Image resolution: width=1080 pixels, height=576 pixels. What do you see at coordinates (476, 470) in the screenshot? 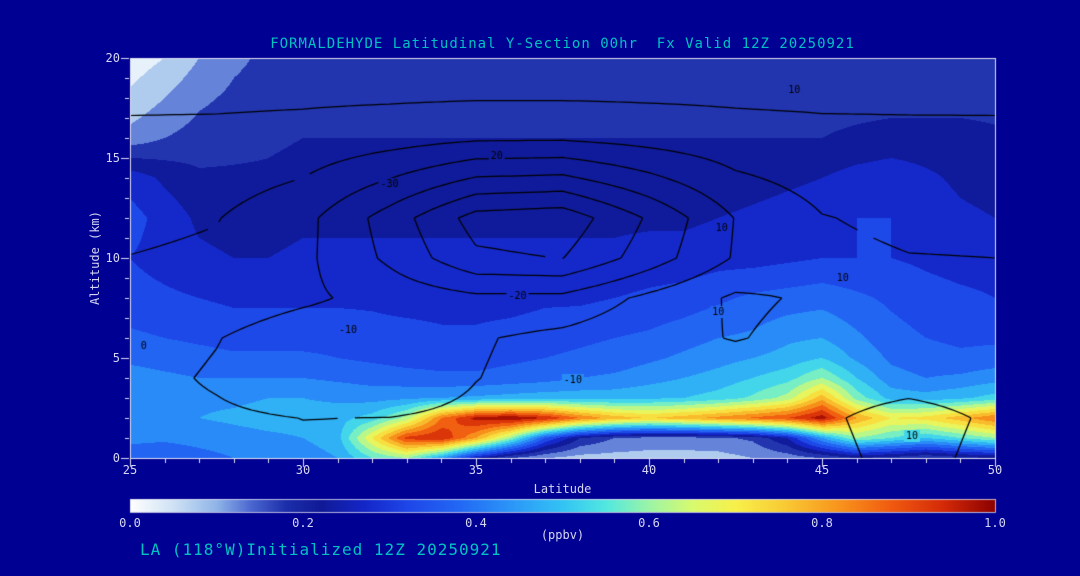
I see `x-tick-label: 35` at bounding box center [476, 470].